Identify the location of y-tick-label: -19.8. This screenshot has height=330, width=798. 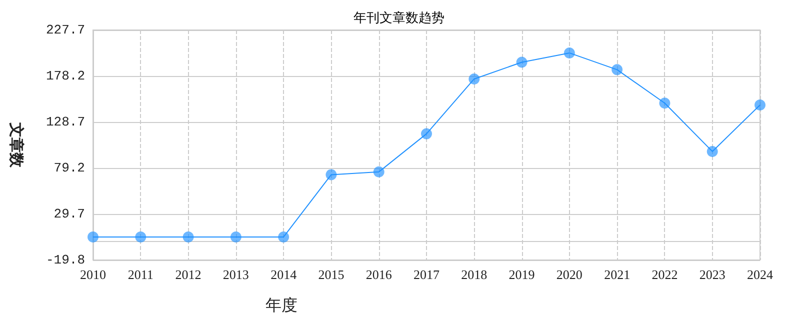
(65, 260).